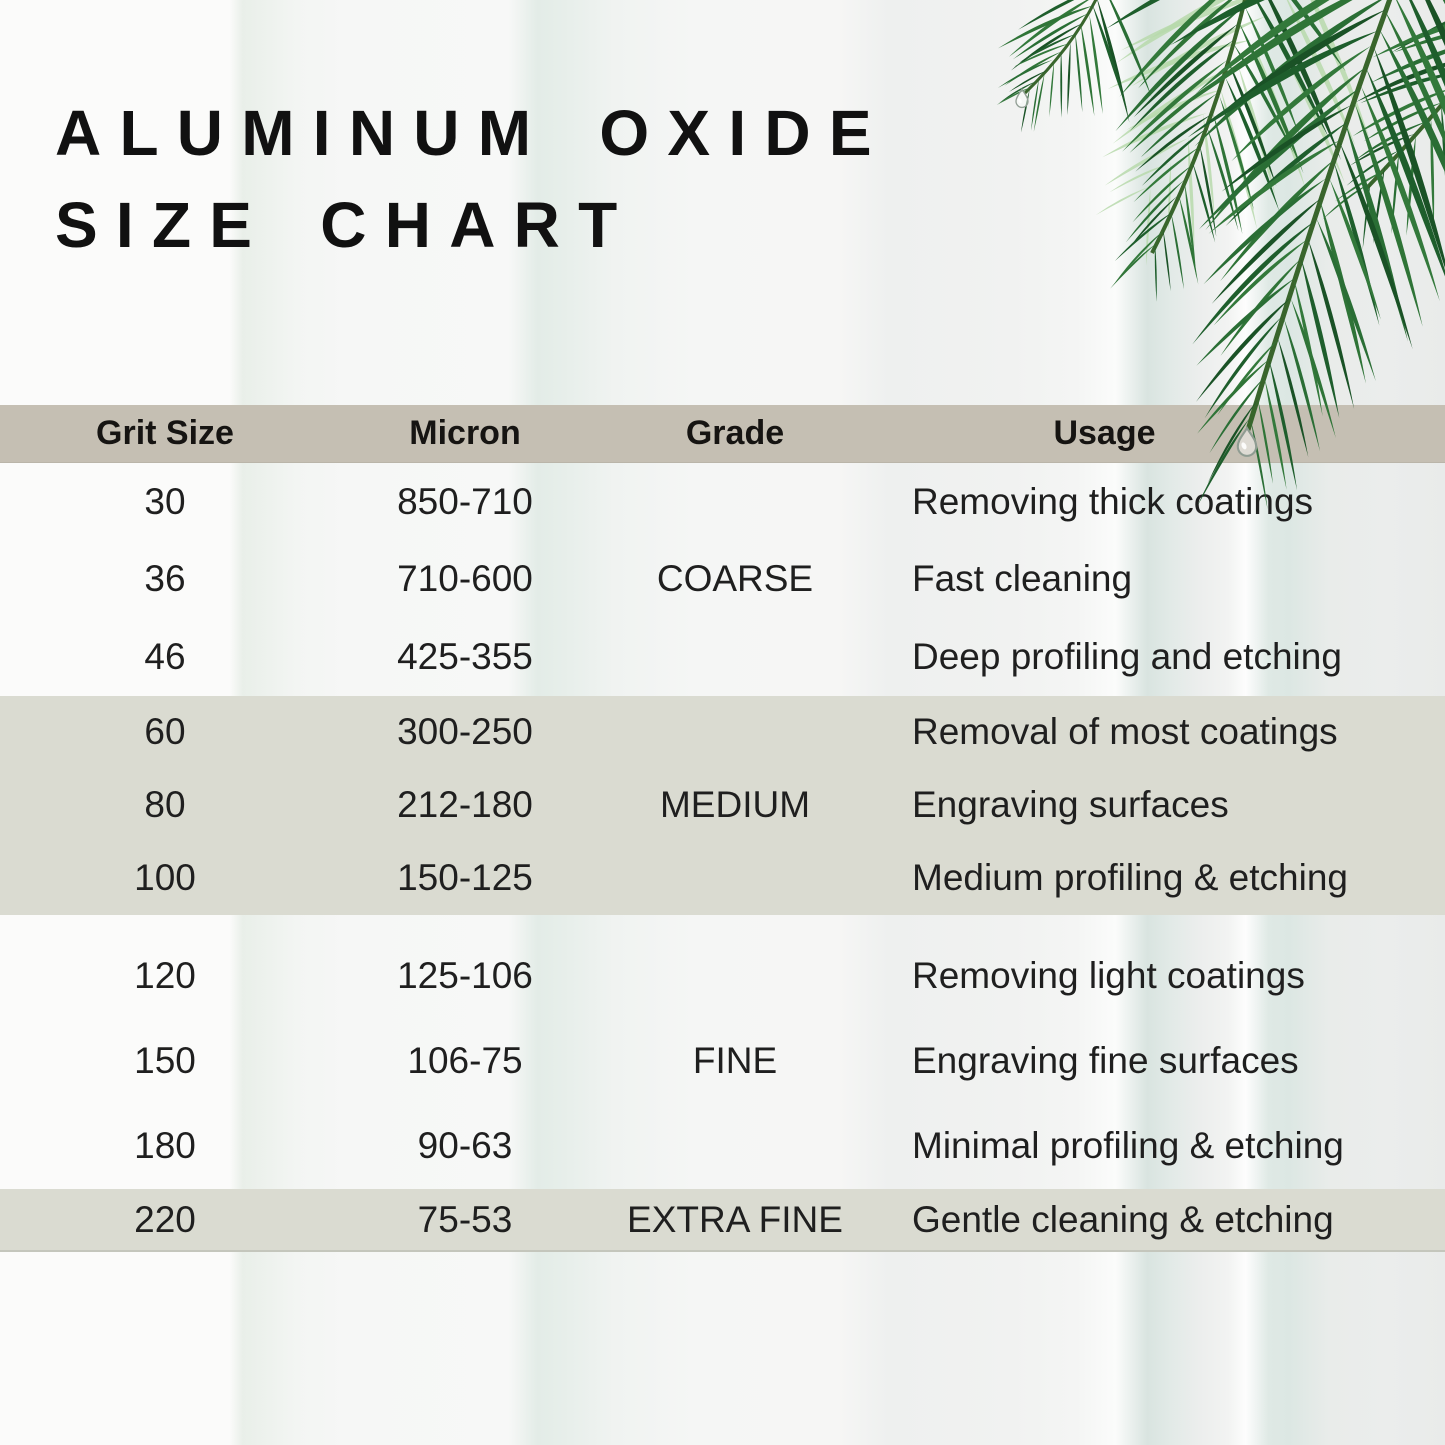  I want to click on micron-cell: 75-53, so click(465, 1219).